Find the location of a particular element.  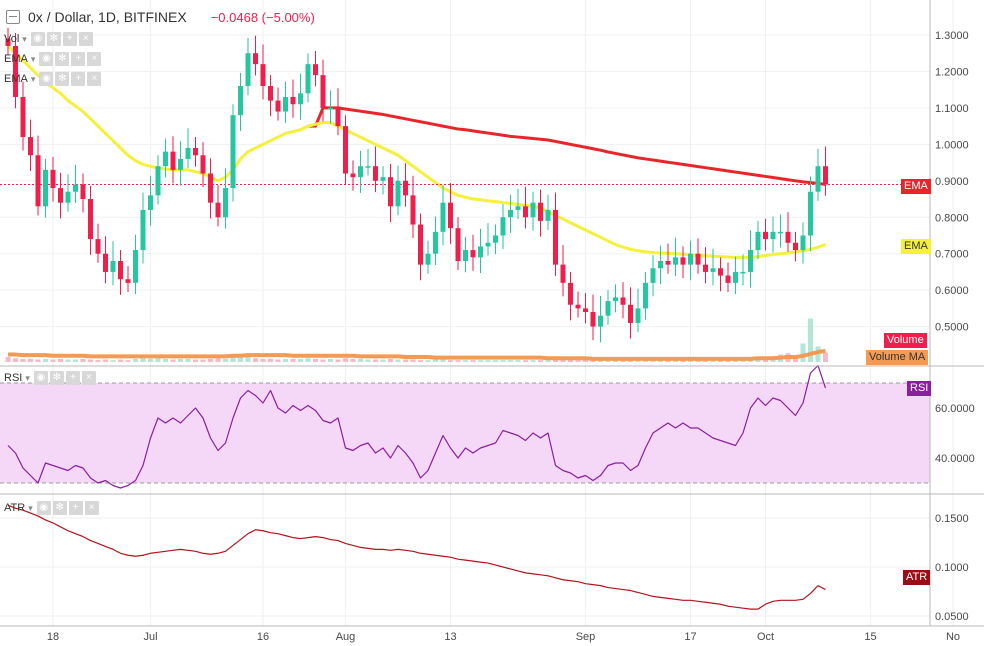

atr-value-label: ATR is located at coordinates (917, 577).